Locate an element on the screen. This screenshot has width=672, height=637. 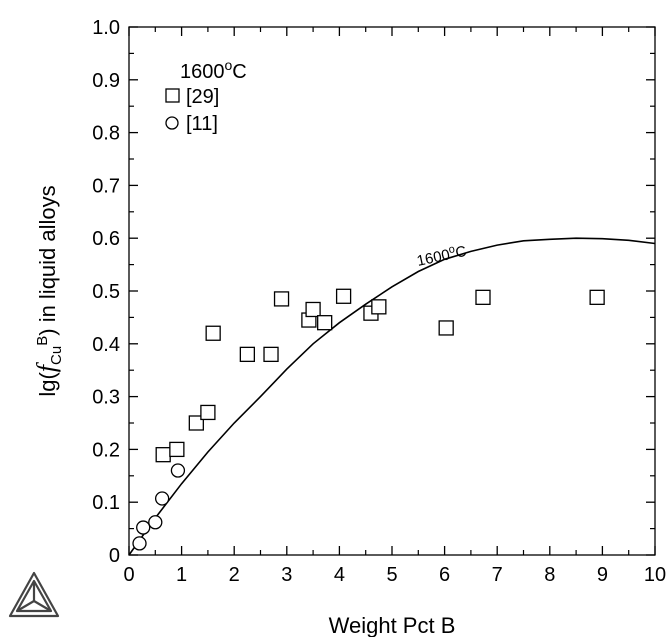
y-tick-label: 0.1 is located at coordinates (106, 503).